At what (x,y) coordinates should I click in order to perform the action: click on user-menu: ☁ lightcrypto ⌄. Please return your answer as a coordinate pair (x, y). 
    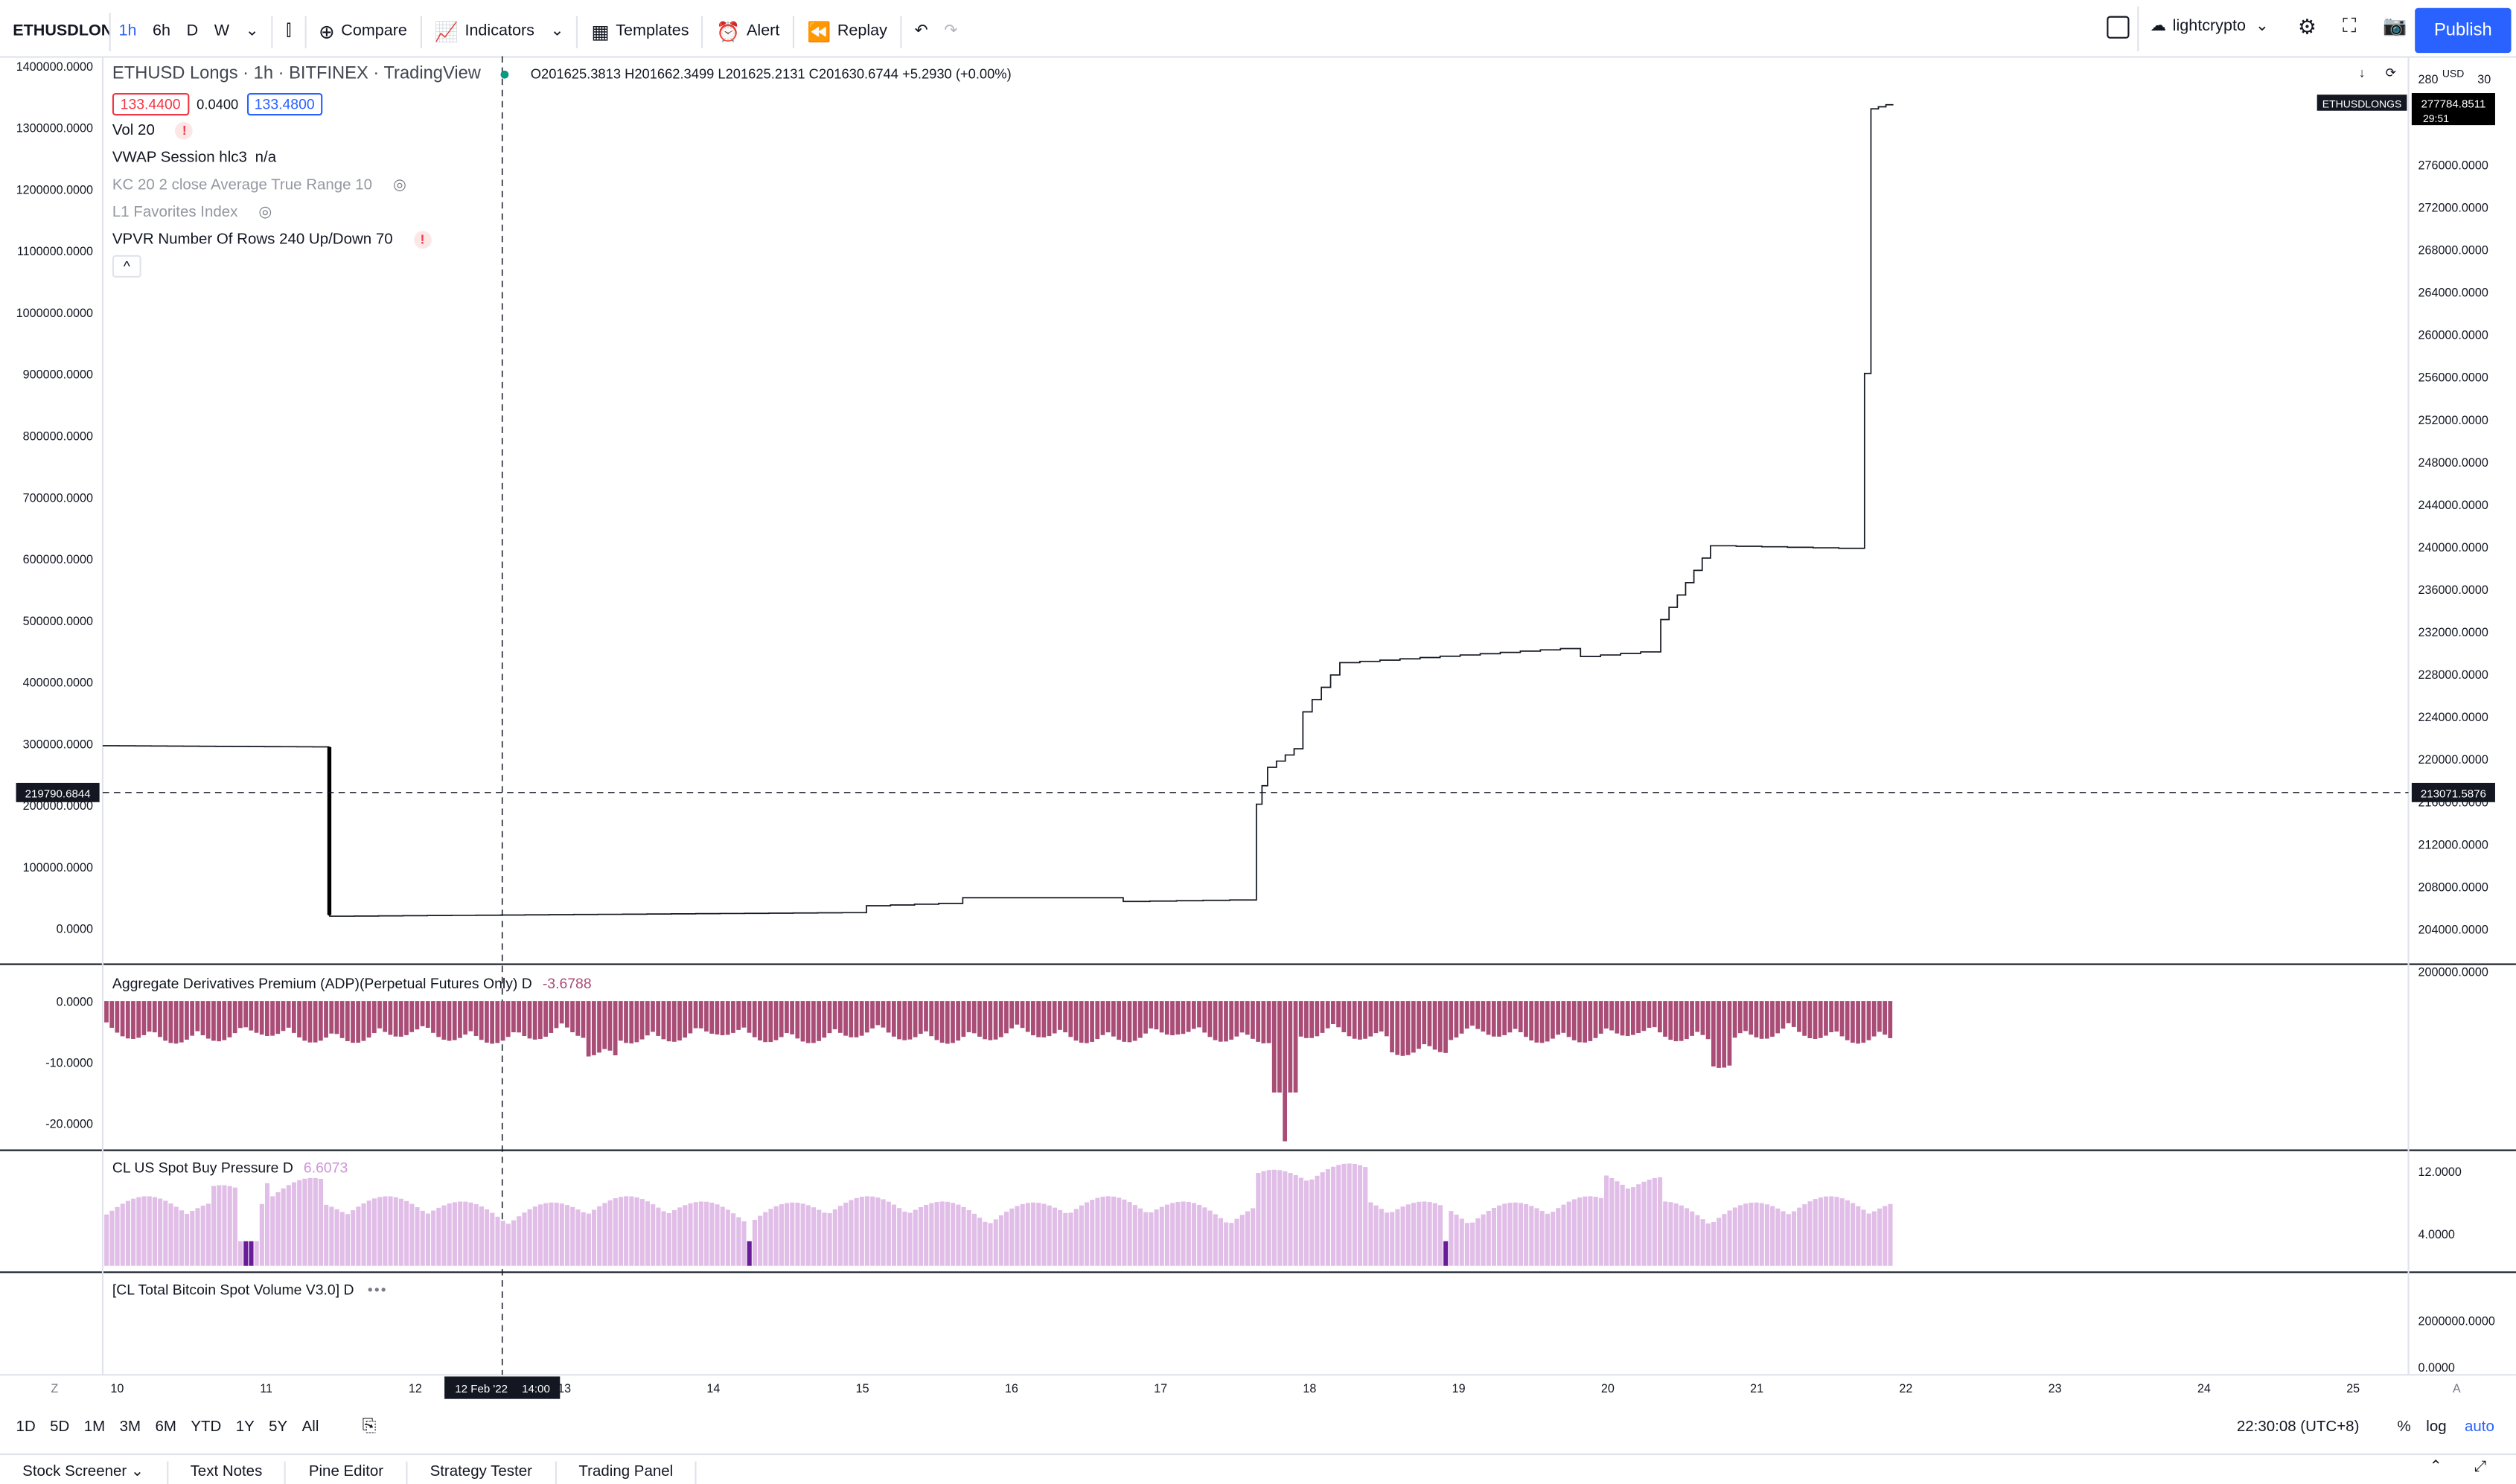
    Looking at the image, I should click on (2210, 27).